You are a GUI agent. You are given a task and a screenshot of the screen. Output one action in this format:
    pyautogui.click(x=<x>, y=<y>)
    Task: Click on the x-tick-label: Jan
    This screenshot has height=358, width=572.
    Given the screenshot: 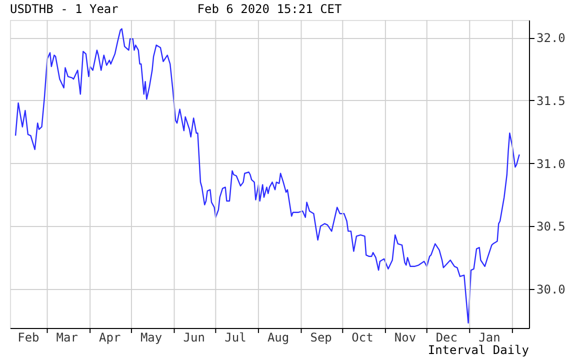 What is the action you would take?
    pyautogui.click(x=489, y=337)
    